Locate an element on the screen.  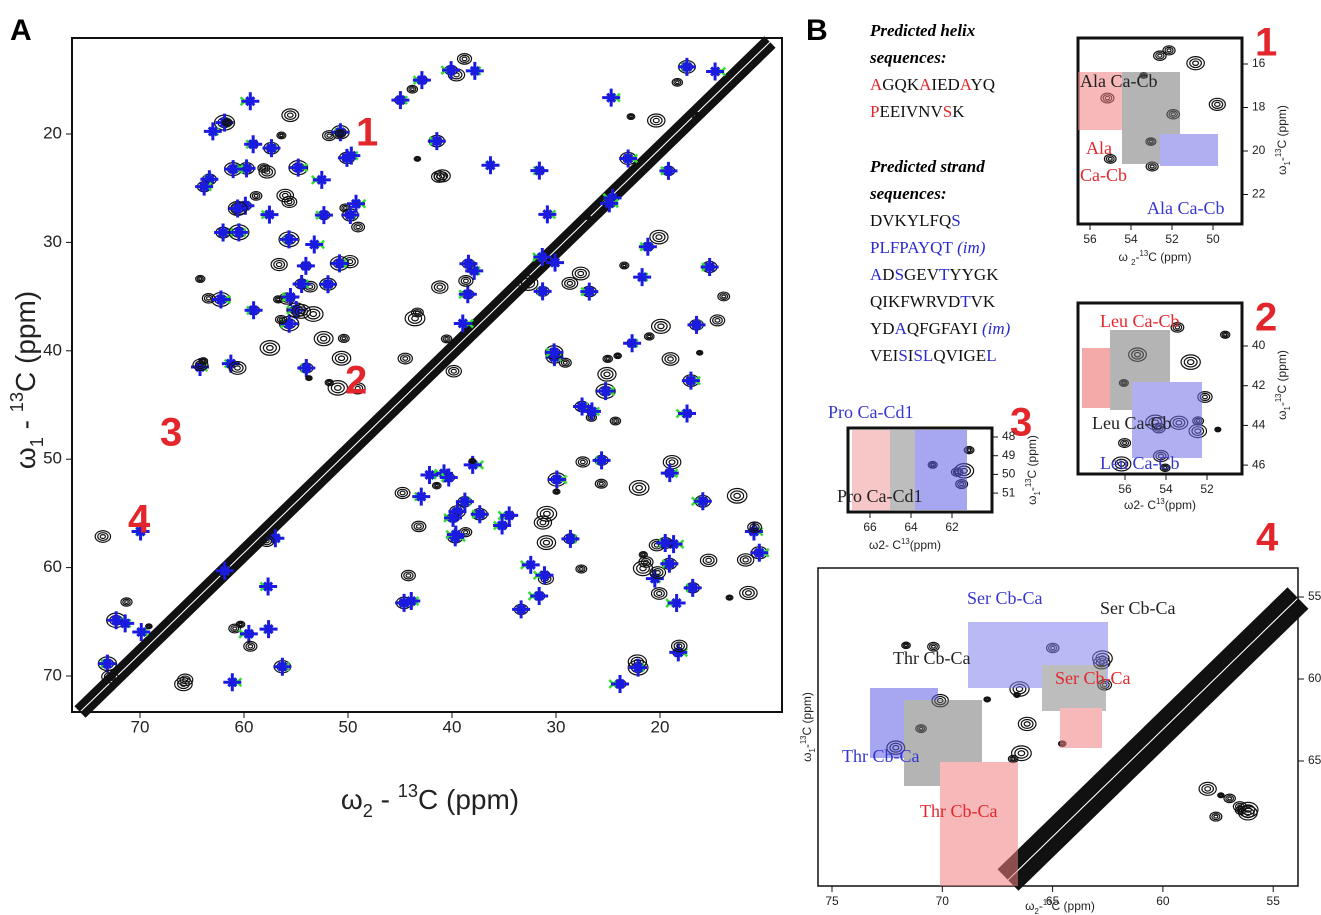
inset-number: 2 is located at coordinates (1266, 318).